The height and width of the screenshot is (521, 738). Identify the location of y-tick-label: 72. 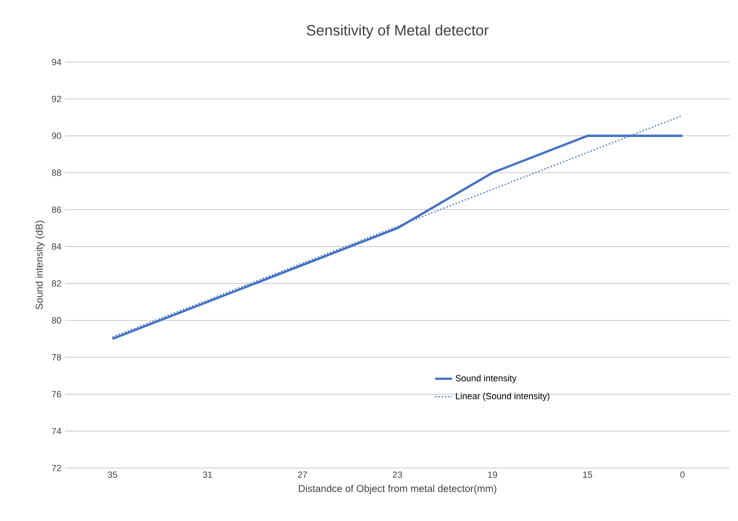
(57, 468).